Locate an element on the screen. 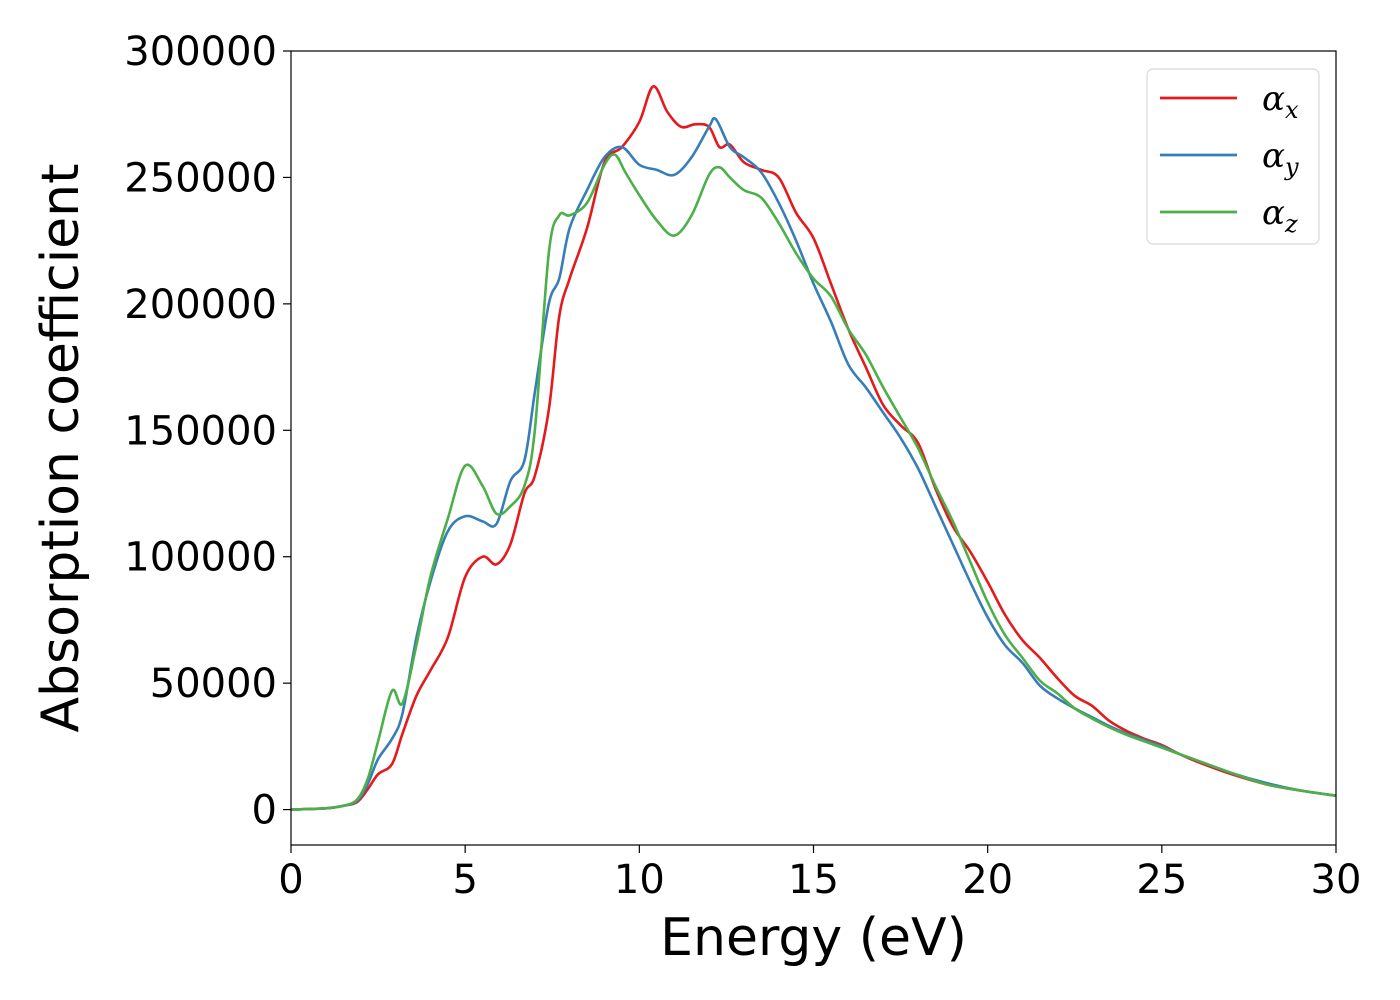 The image size is (1400, 1000). x-tick-label: 20 is located at coordinates (987, 880).